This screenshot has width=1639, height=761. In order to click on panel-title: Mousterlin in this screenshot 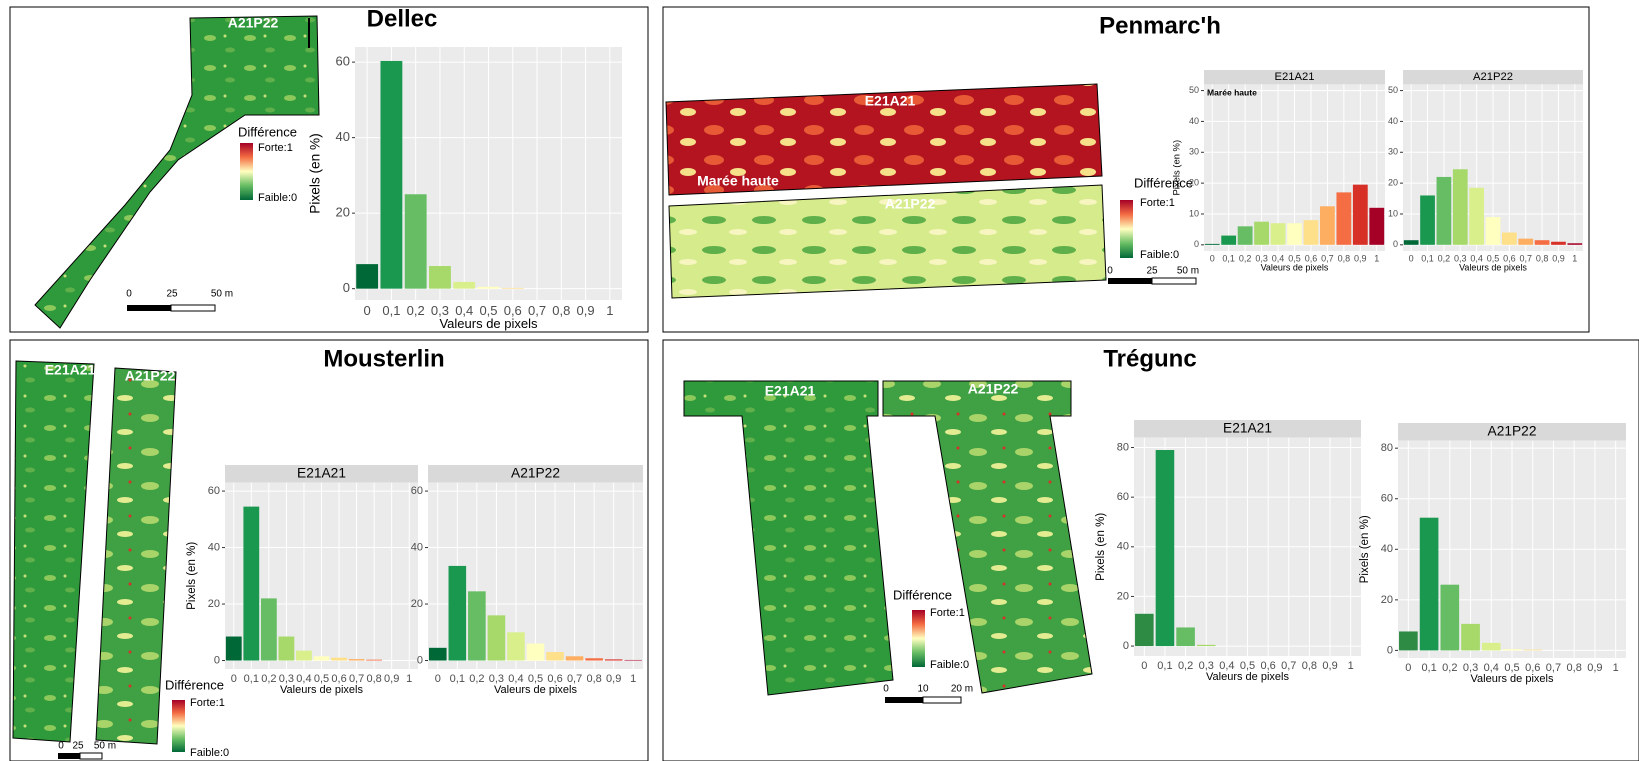, I will do `click(383, 358)`.